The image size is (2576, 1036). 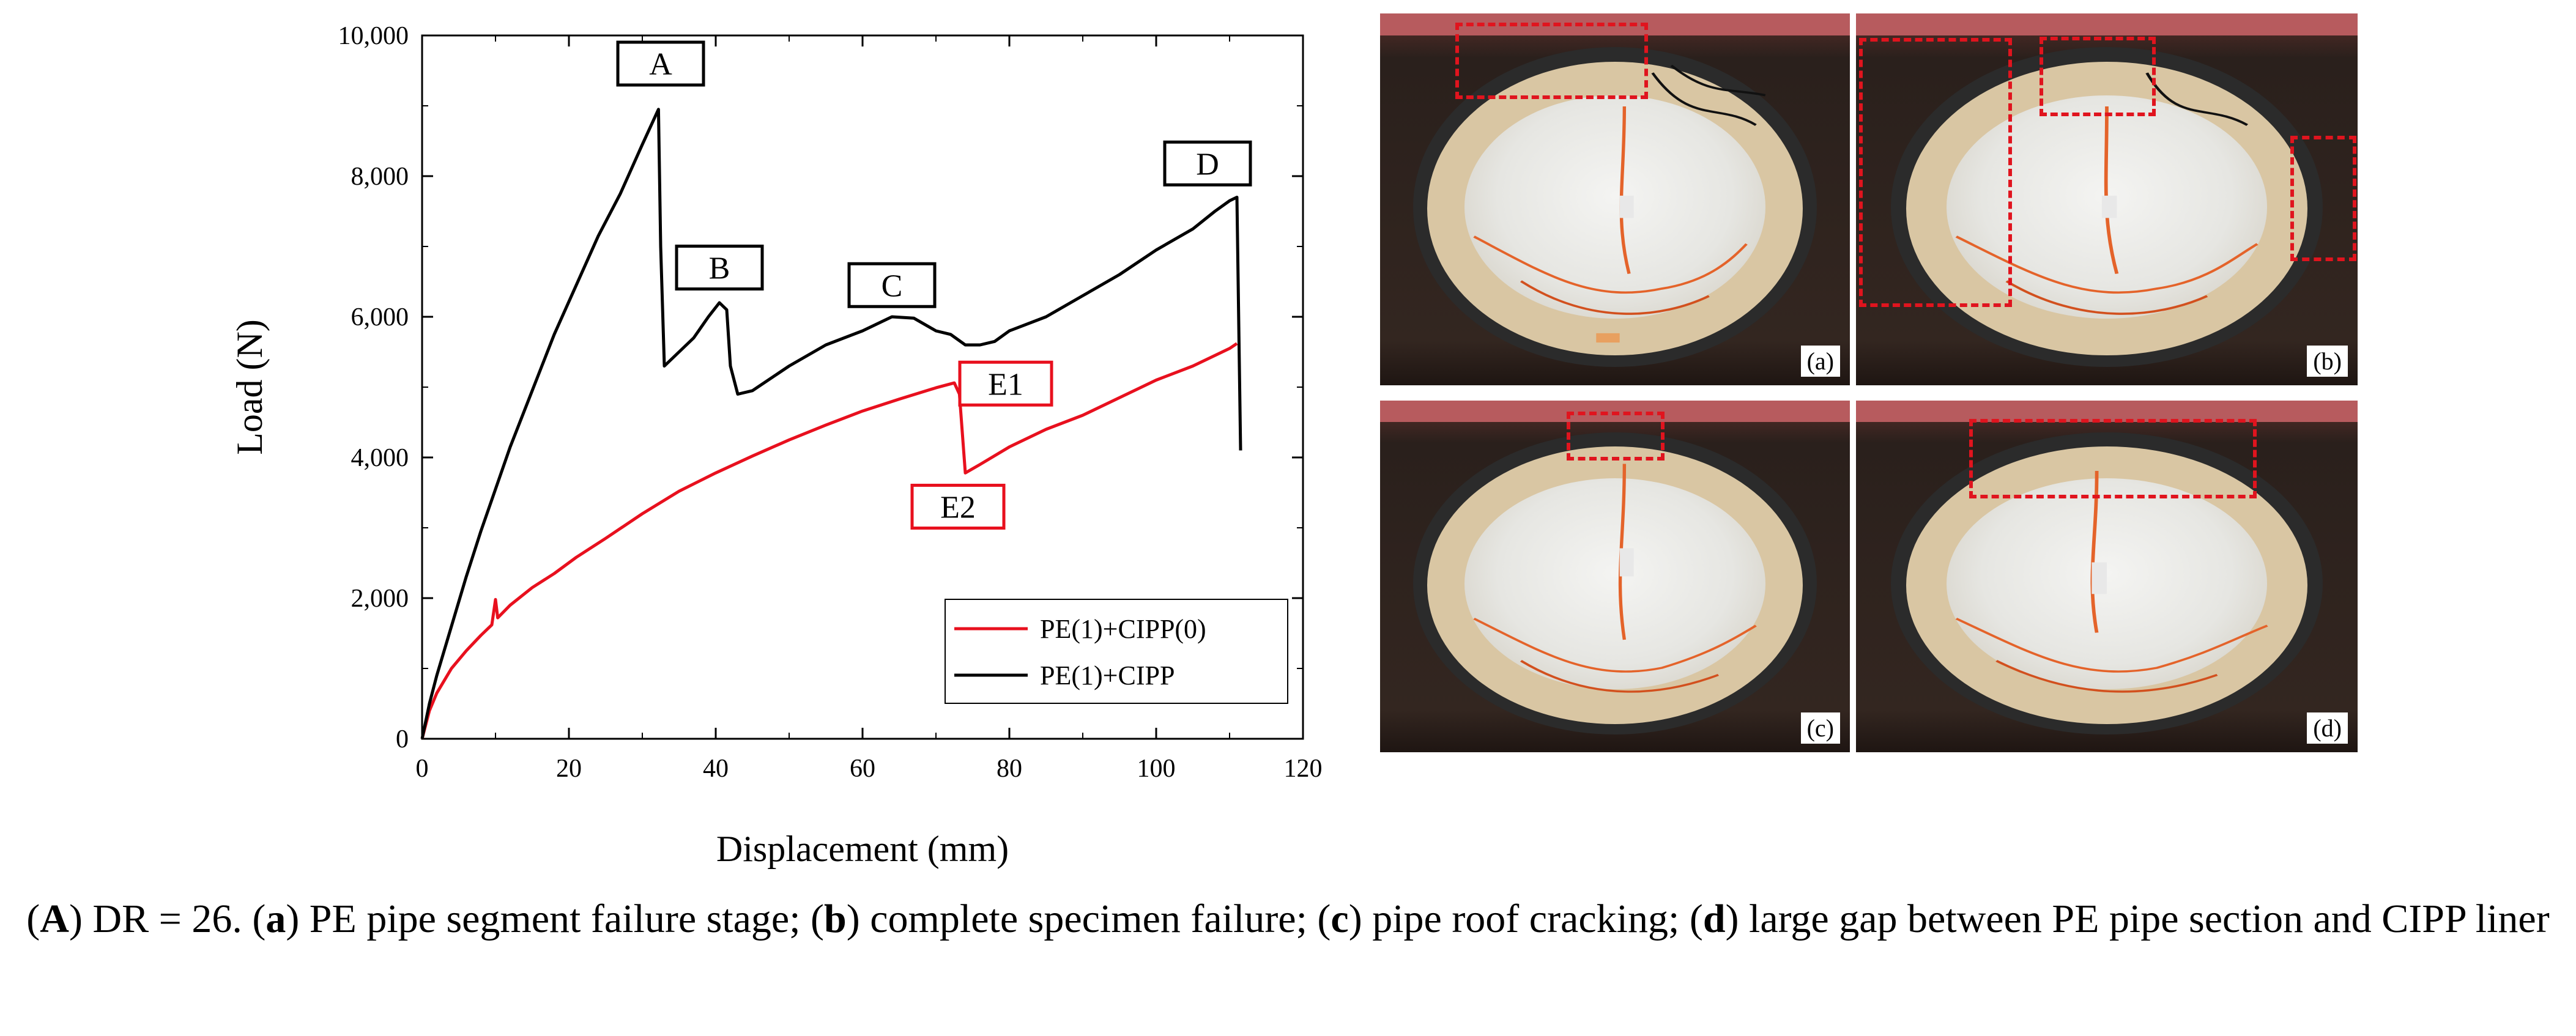 I want to click on photo-caption-b: (b), so click(x=2327, y=361).